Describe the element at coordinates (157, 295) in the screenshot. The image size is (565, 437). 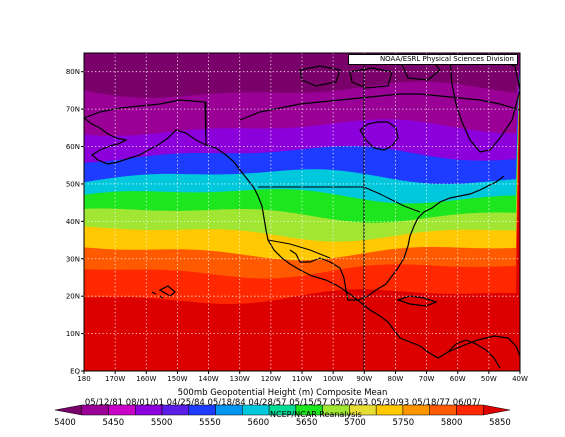
I see `hawaii` at that location.